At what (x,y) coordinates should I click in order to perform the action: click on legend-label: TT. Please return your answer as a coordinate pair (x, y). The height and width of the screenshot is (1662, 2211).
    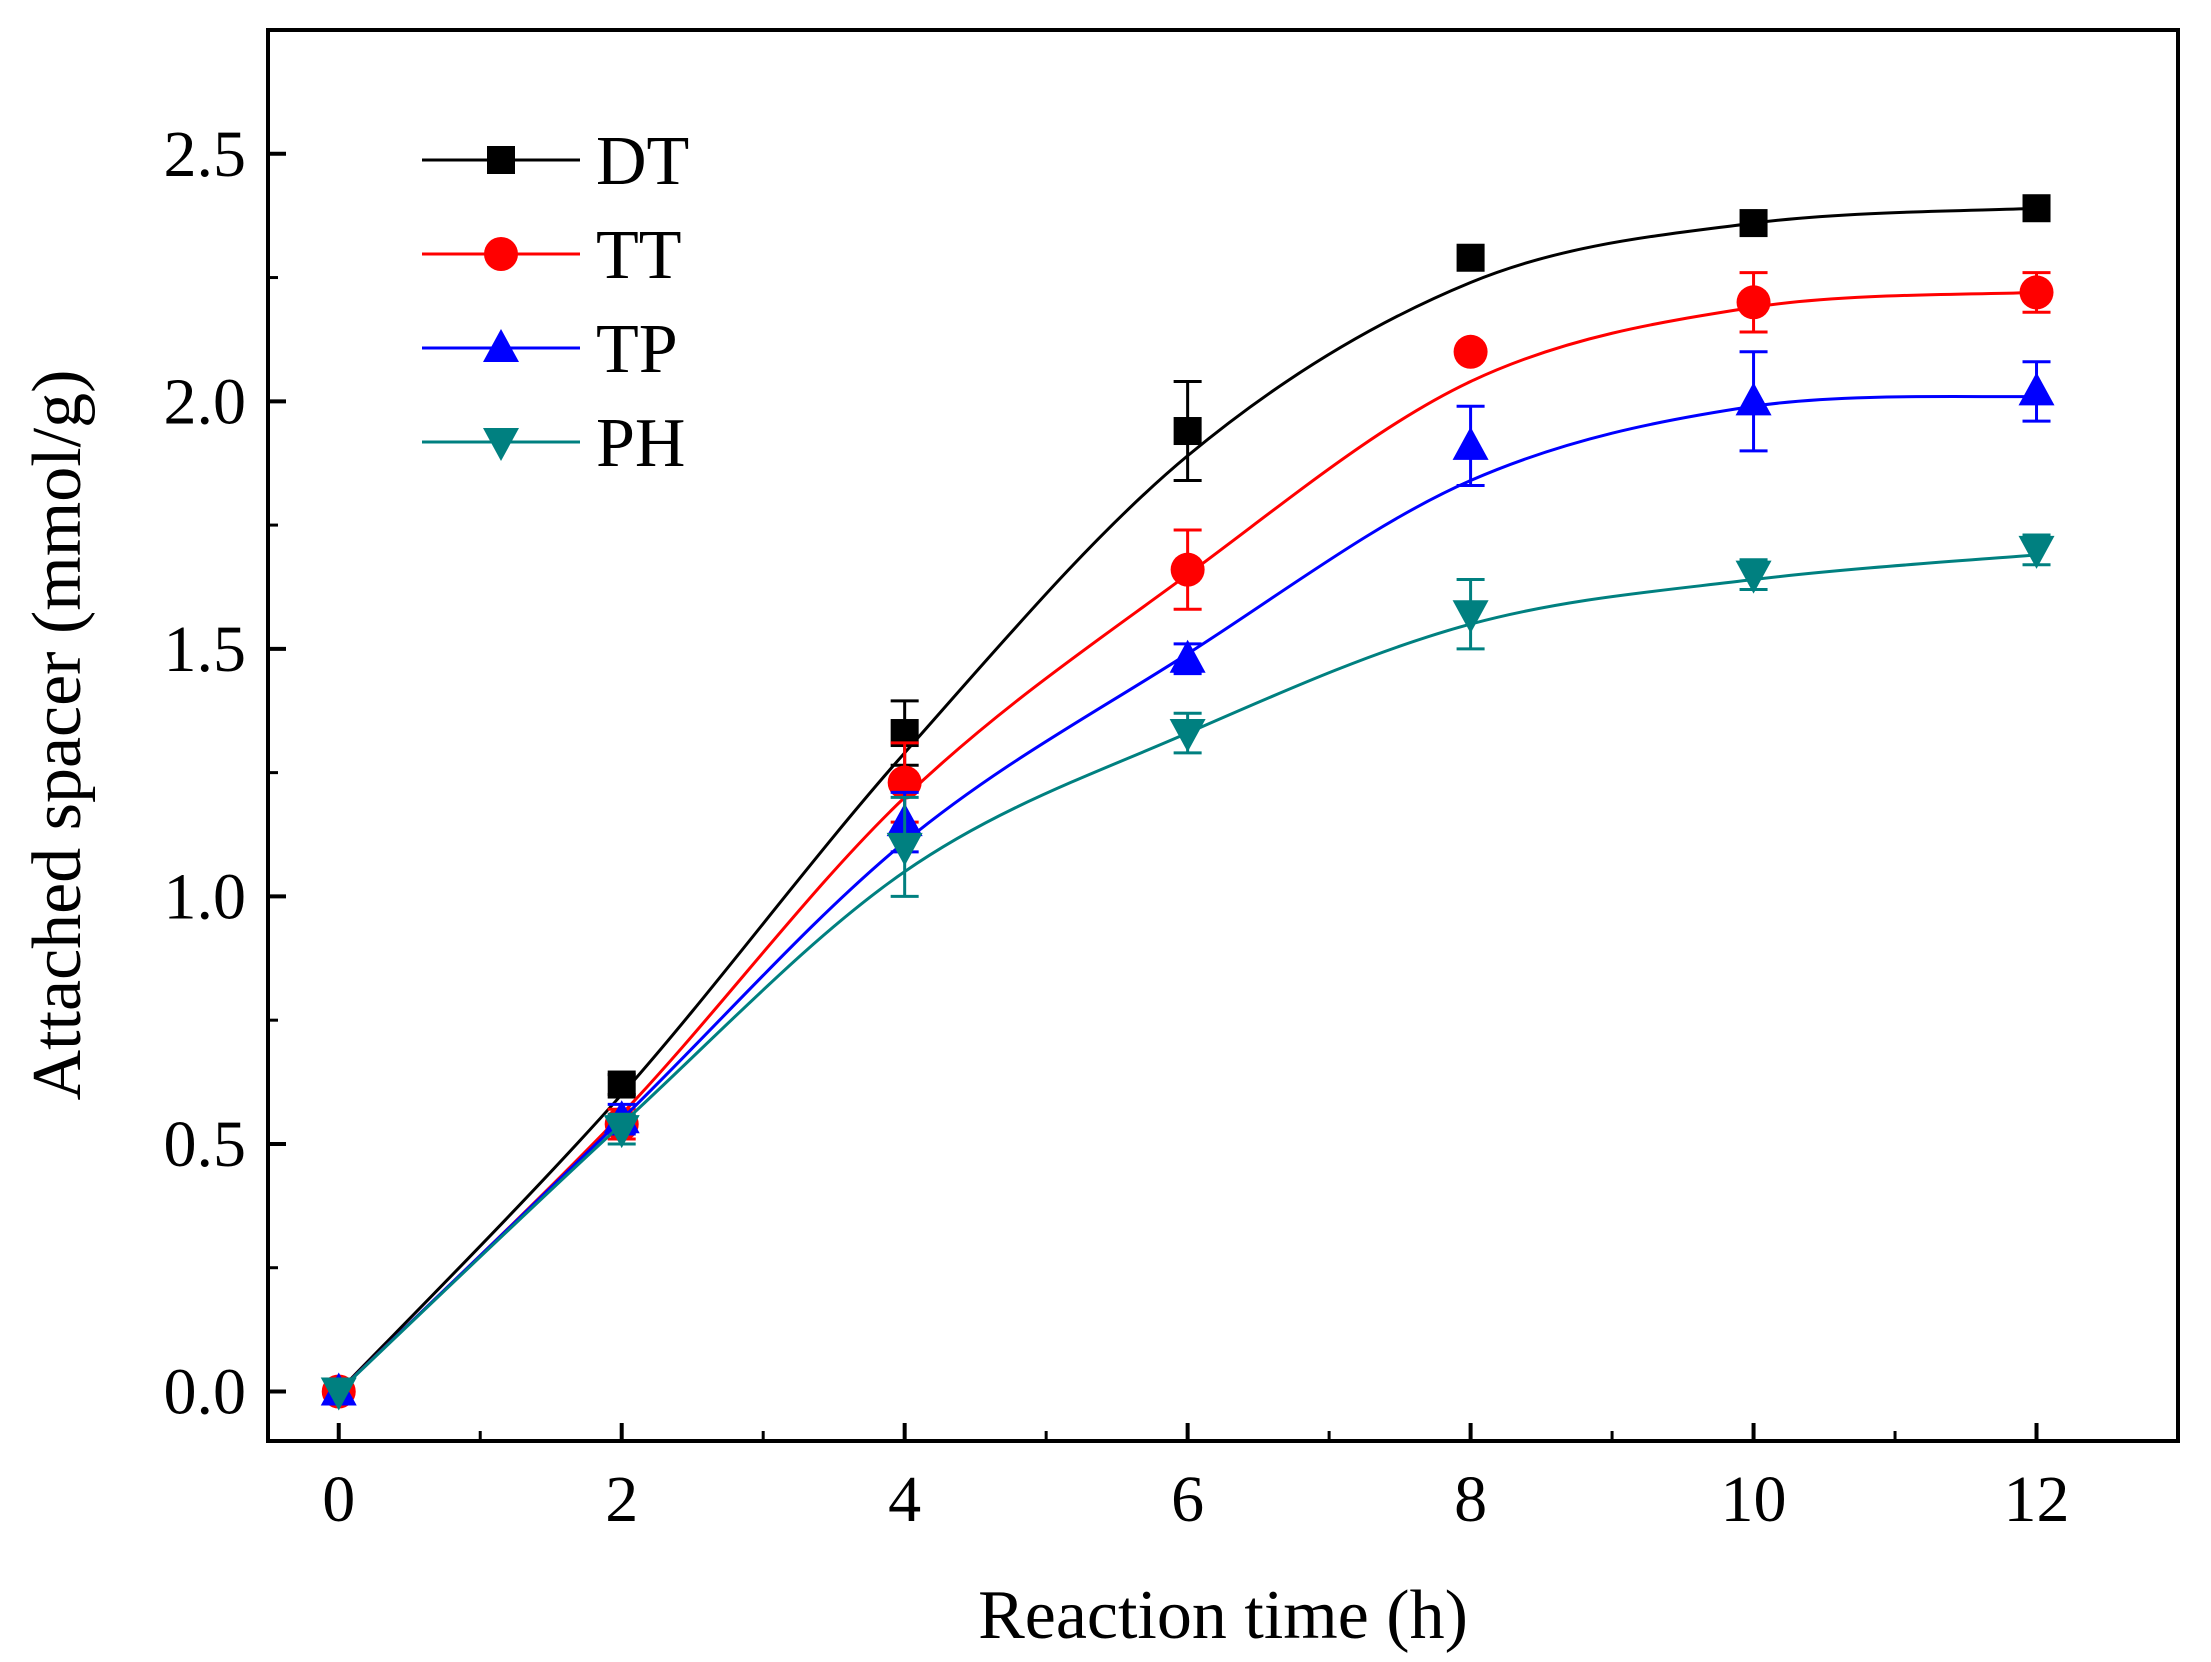
    Looking at the image, I should click on (639, 255).